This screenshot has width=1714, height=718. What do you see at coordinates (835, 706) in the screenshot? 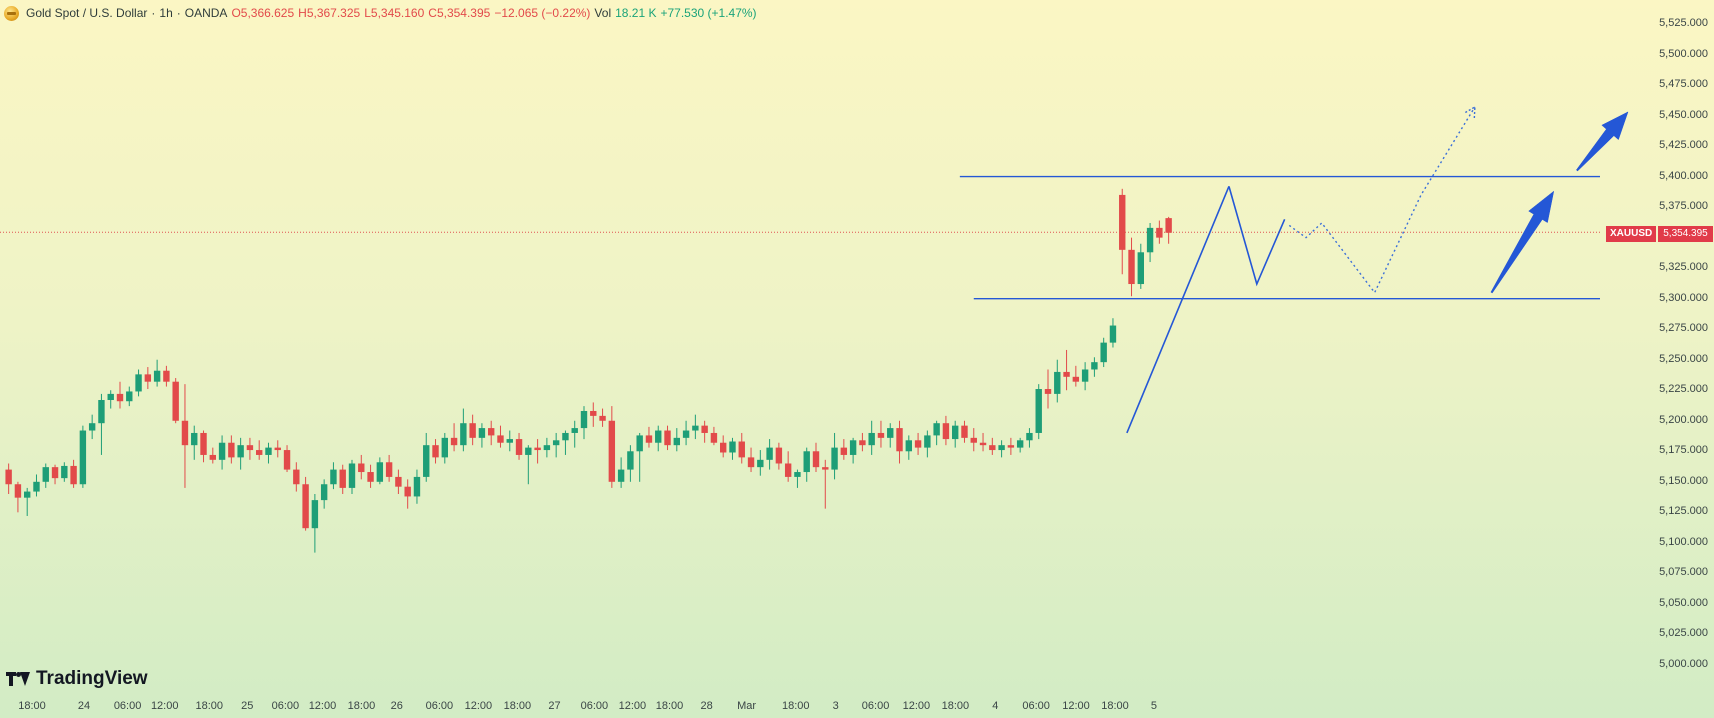
I see `x-tick-label: 3` at bounding box center [835, 706].